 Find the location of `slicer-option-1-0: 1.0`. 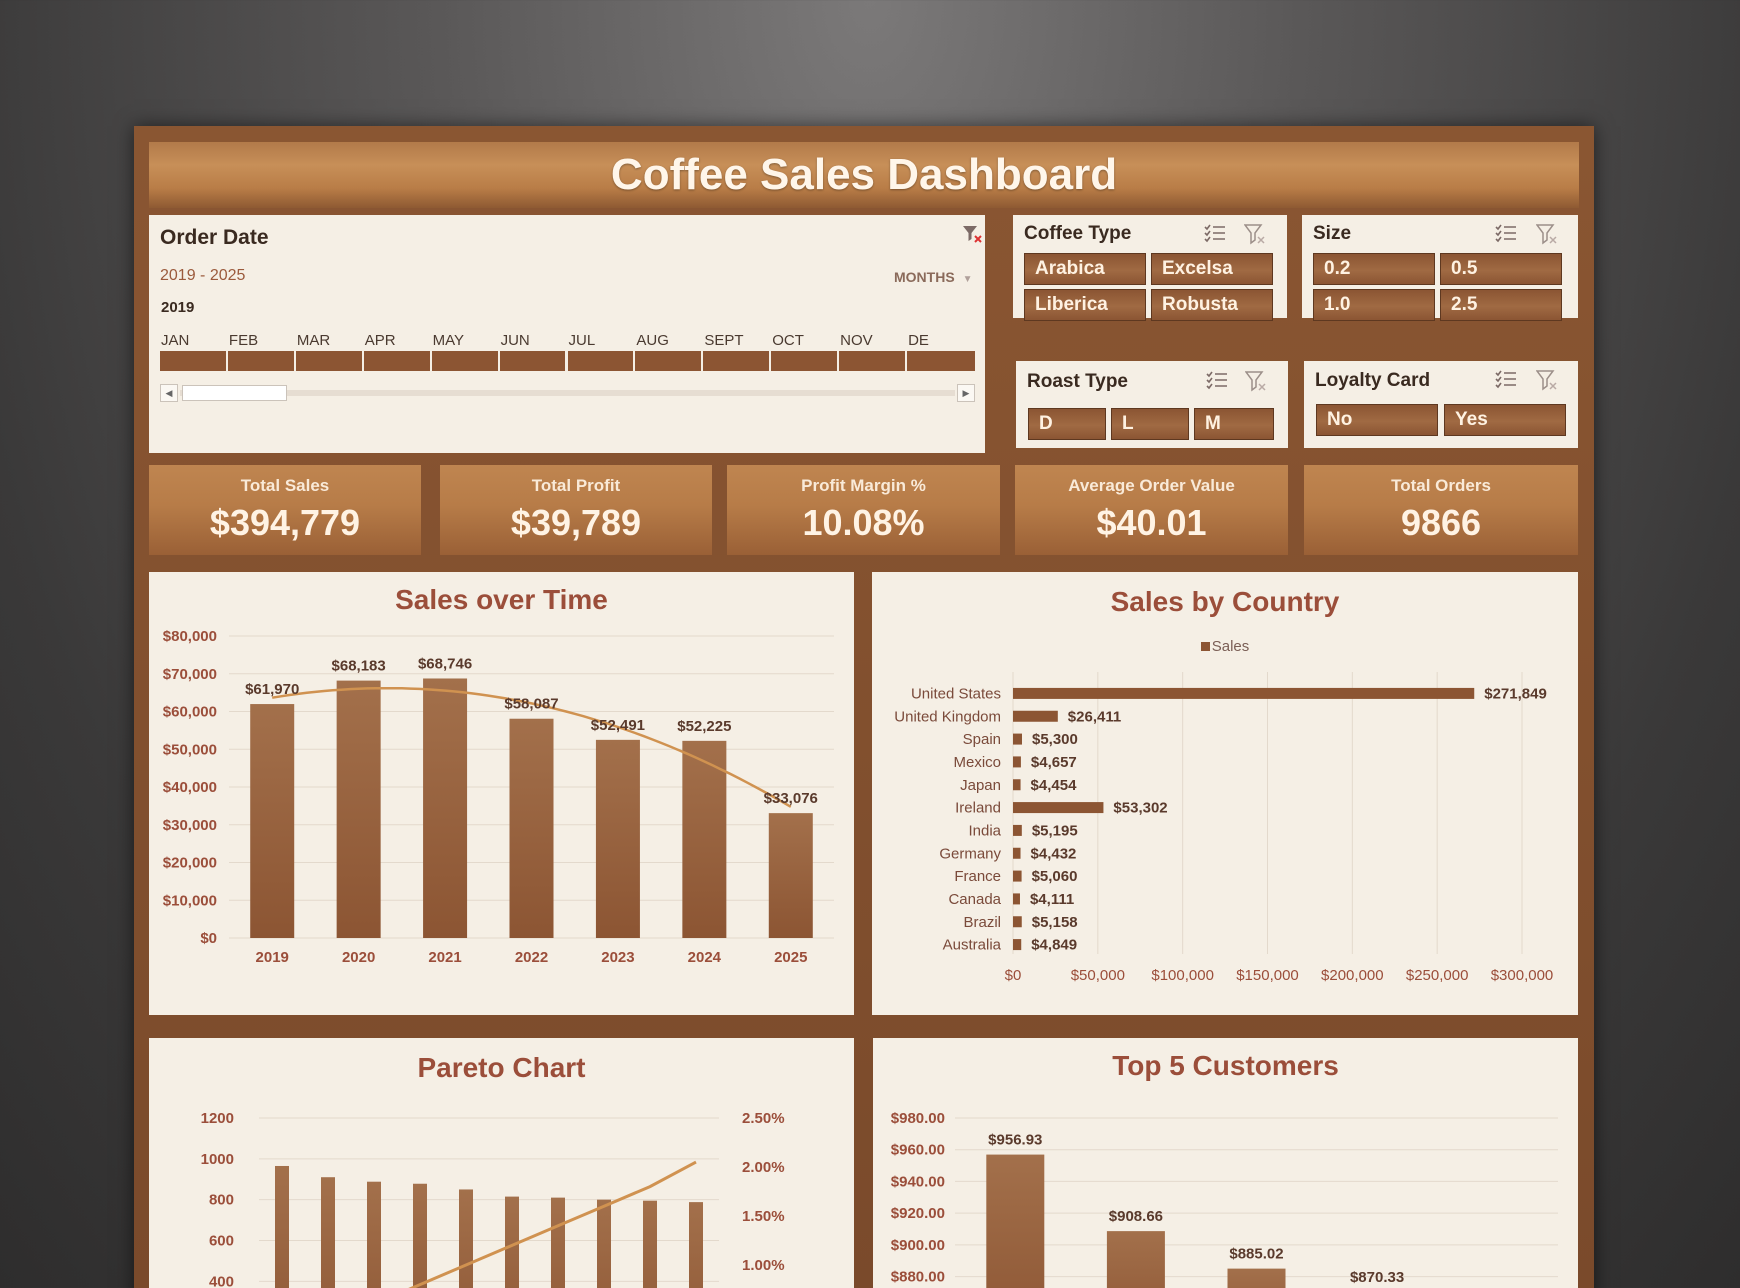

slicer-option-1-0: 1.0 is located at coordinates (1374, 305).